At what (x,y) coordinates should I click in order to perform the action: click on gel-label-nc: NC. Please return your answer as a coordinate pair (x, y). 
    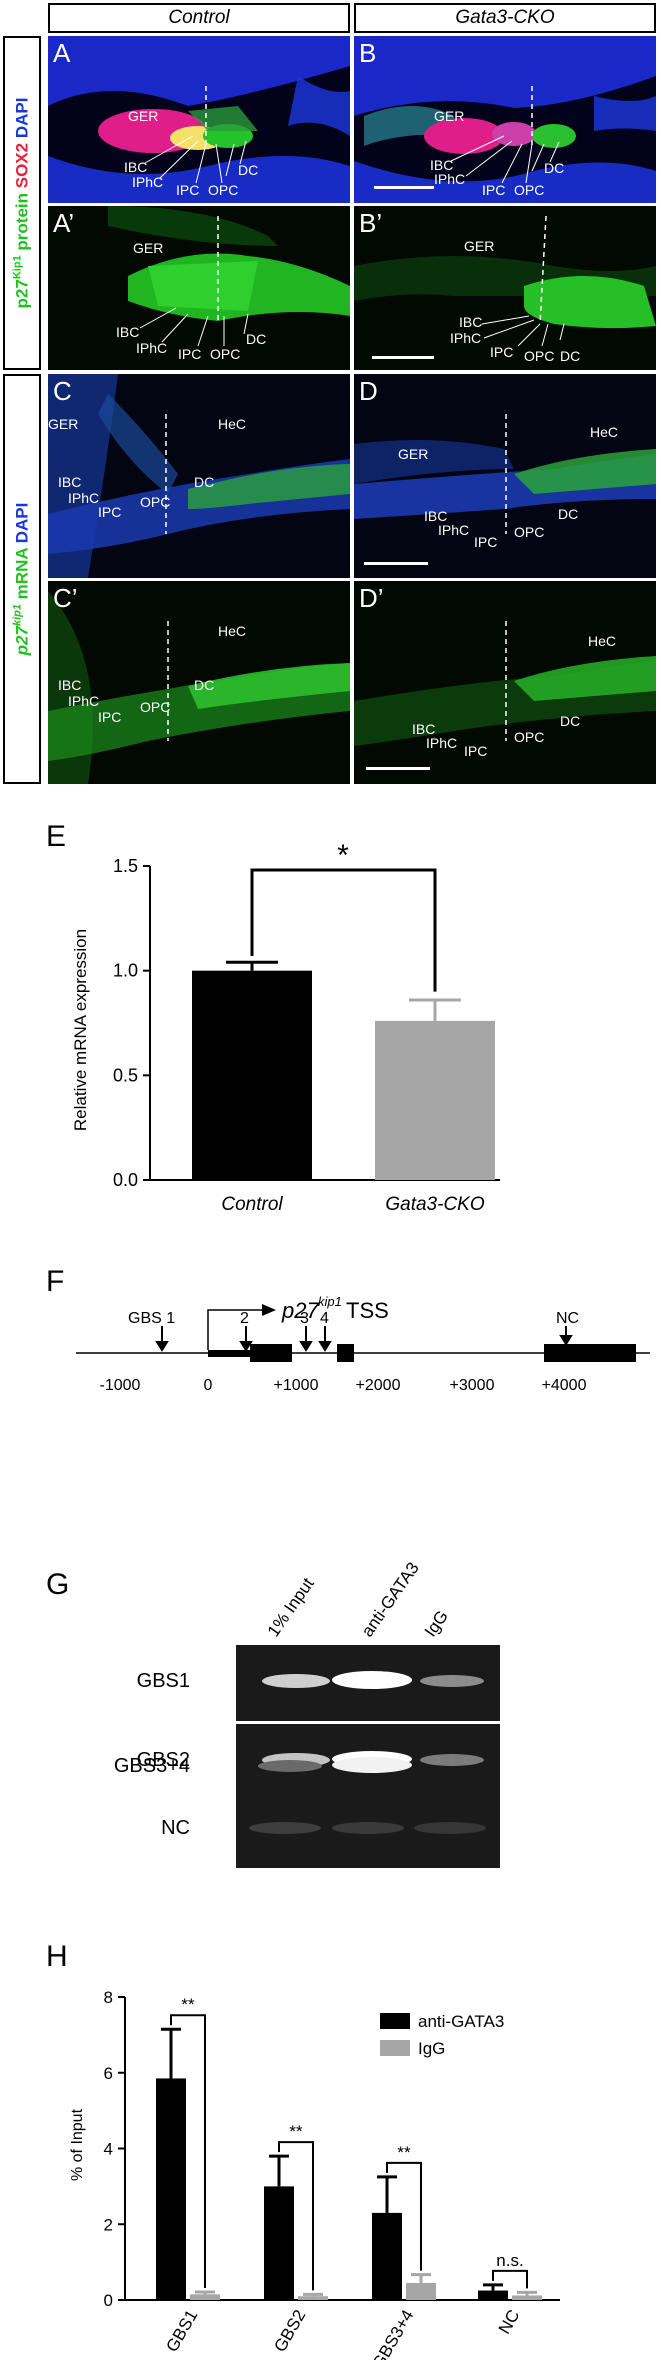
    Looking at the image, I should click on (175, 1828).